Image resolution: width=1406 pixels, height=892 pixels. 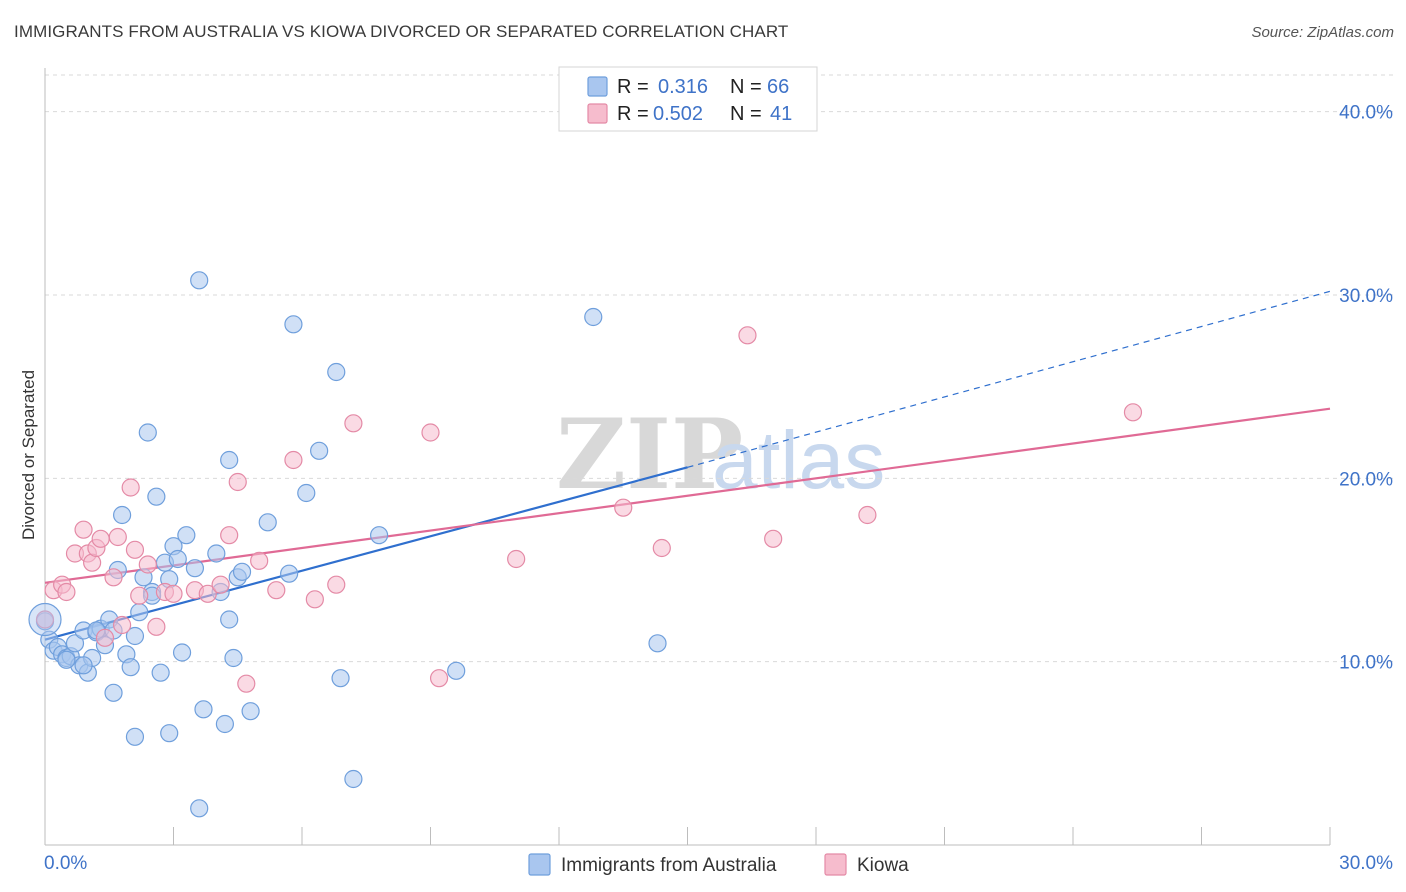 I want to click on legend-n-value-pink: 41, so click(x=781, y=114).